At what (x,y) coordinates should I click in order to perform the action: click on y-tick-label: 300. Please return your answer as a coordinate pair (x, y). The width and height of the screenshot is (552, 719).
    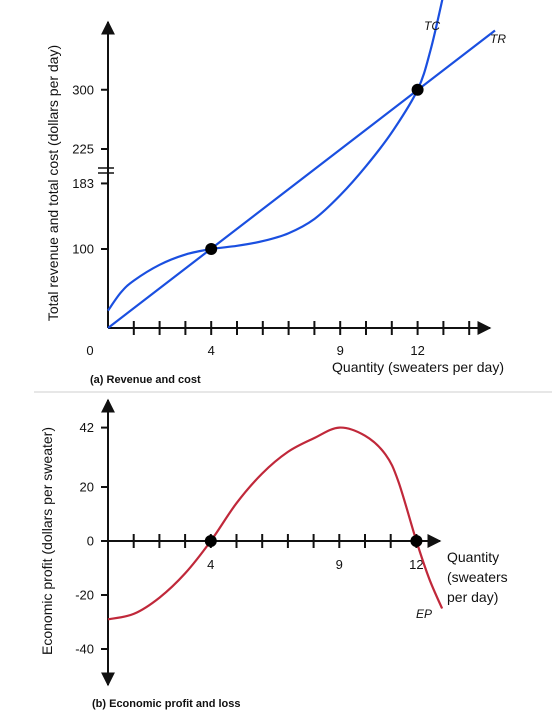
    Looking at the image, I should click on (83, 89).